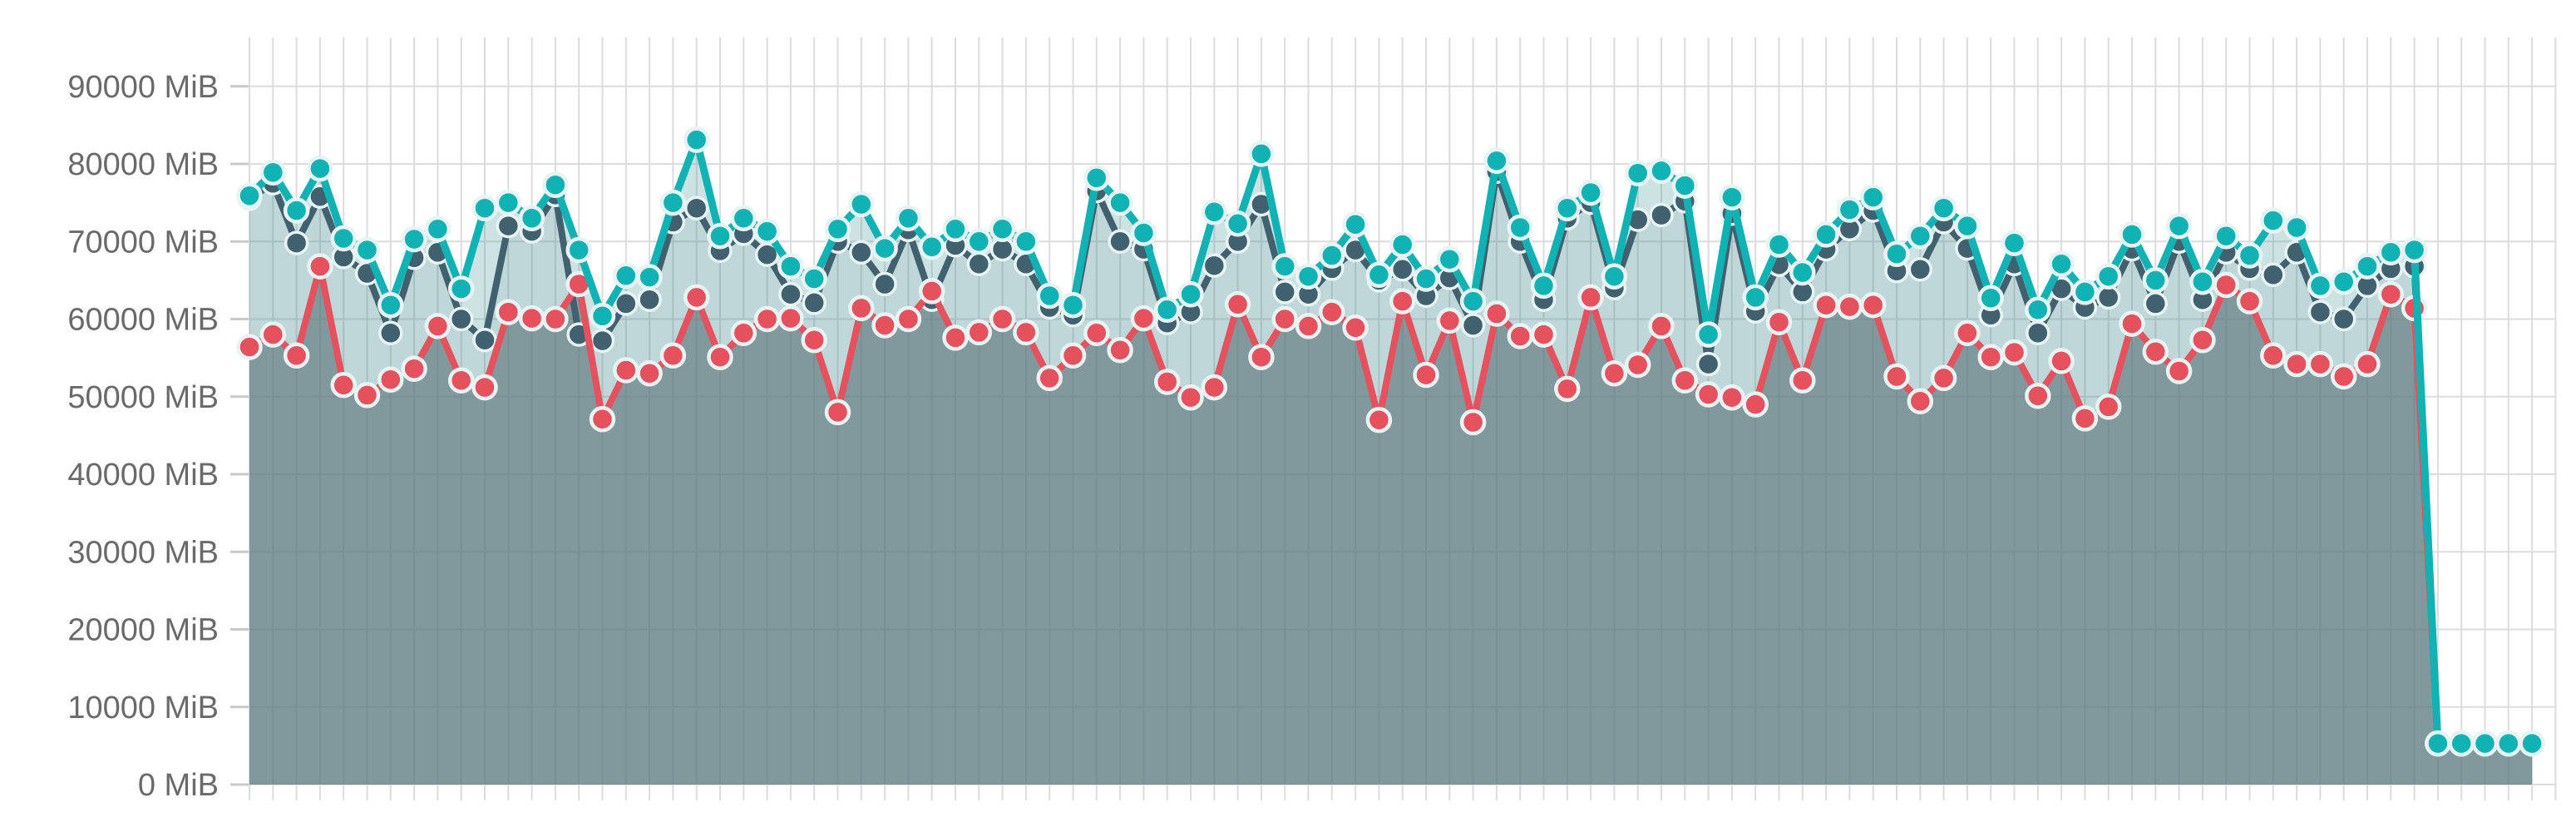 This screenshot has height=822, width=2576. I want to click on y-axis-label: 50000 MiB, so click(143, 397).